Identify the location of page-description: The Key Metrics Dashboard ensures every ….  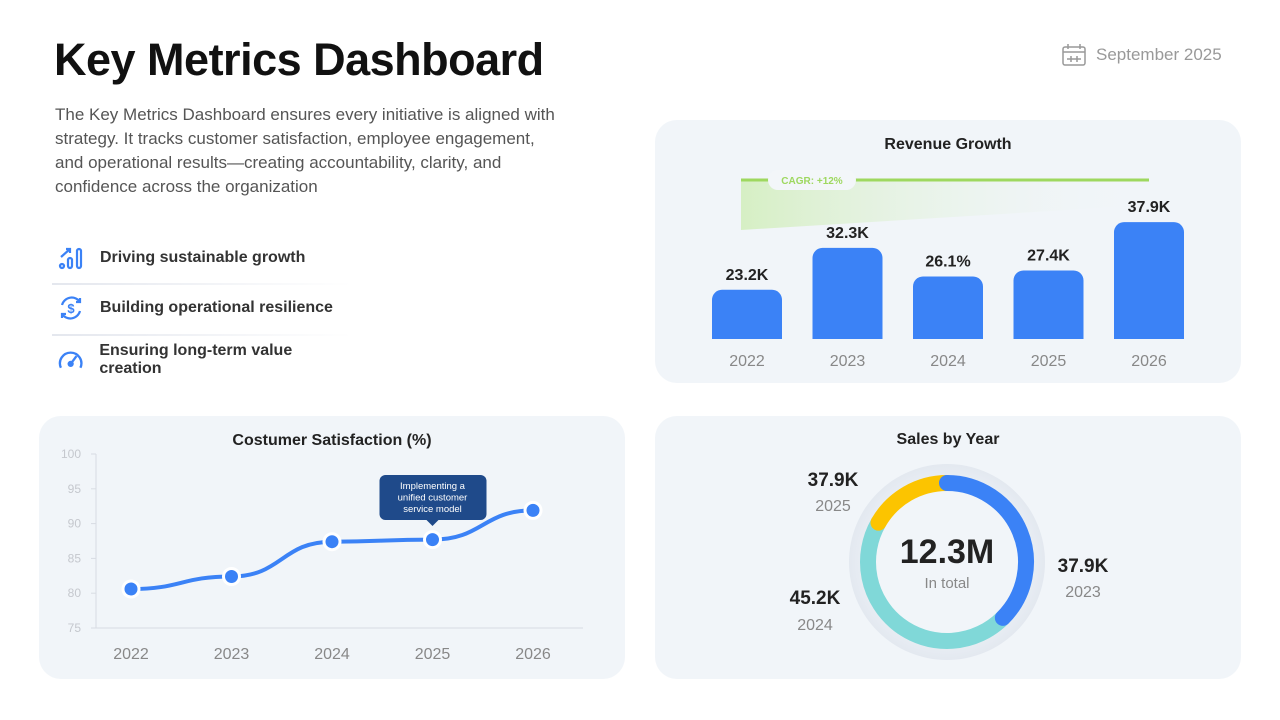
(305, 150).